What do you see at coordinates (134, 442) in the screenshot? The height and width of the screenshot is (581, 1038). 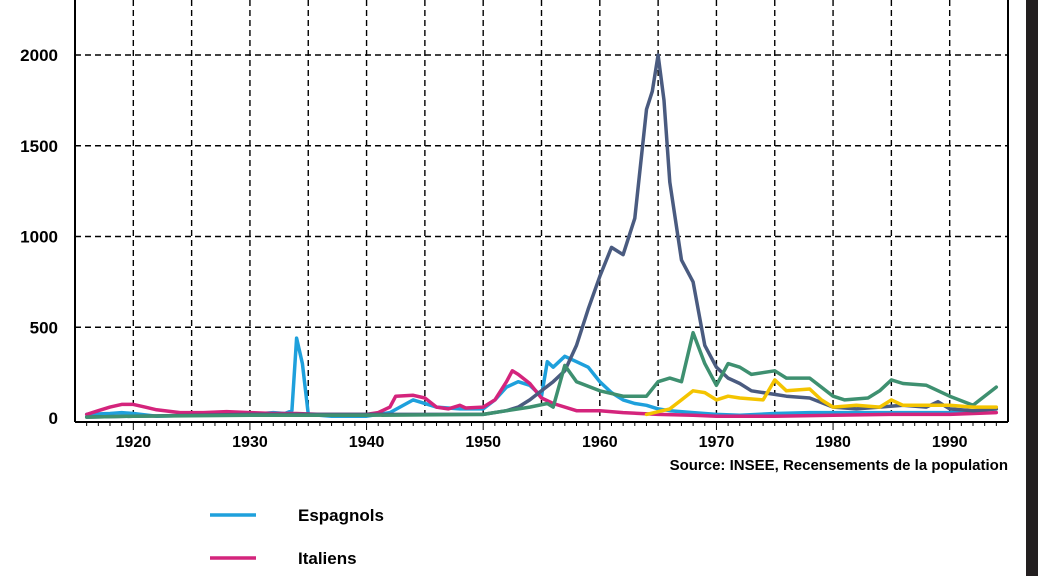 I see `x-tick-label: 1920` at bounding box center [134, 442].